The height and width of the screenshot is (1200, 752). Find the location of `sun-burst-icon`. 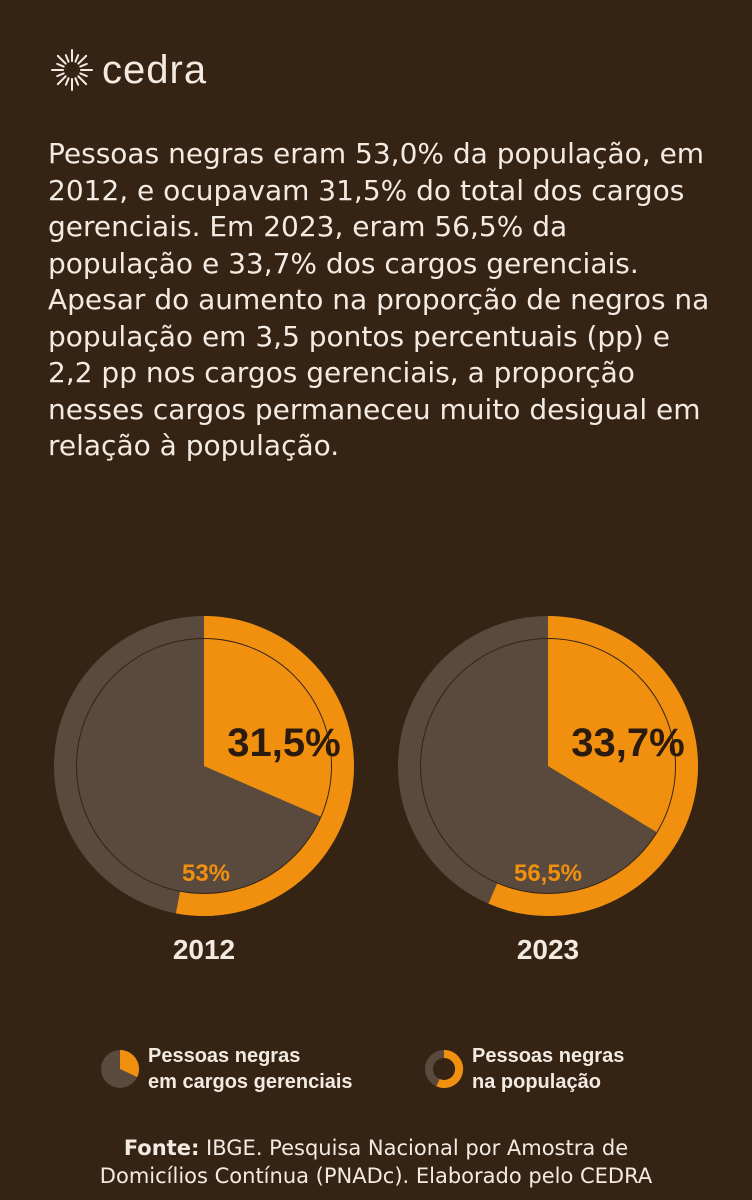

sun-burst-icon is located at coordinates (72, 70).